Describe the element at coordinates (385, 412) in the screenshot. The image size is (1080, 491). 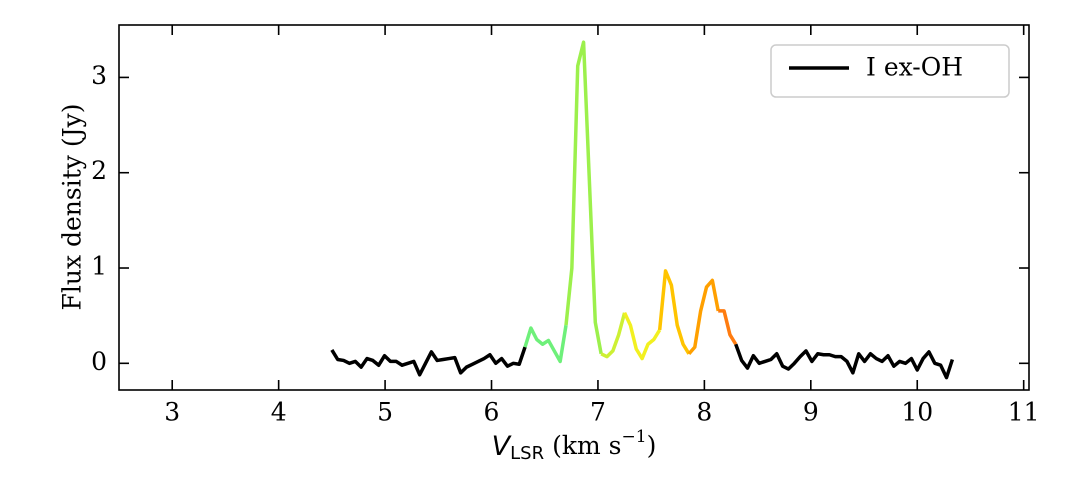
I see `x-tick-label: 5` at that location.